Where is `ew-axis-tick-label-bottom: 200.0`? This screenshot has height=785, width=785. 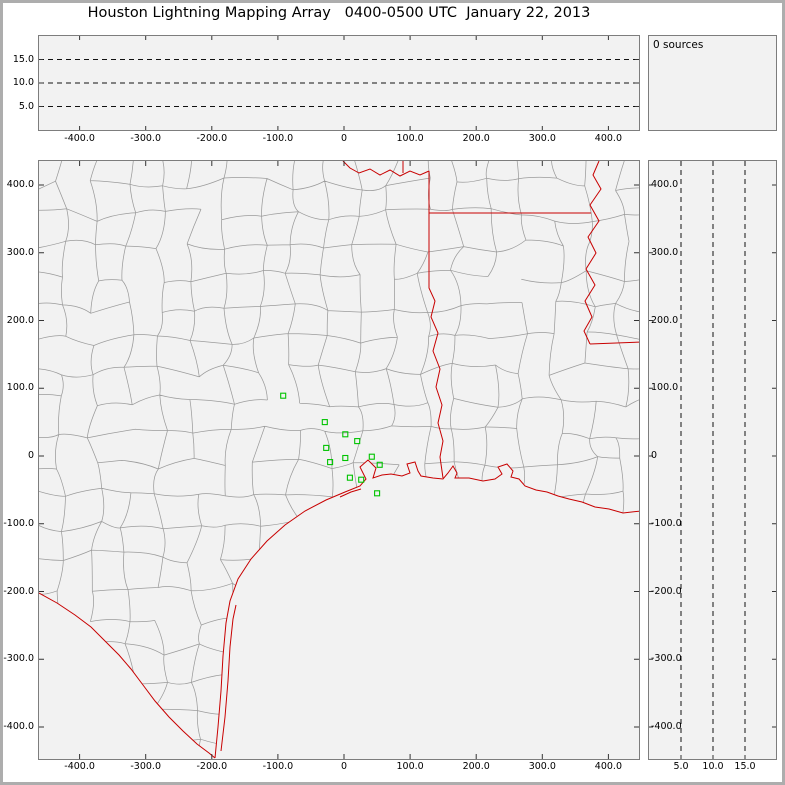
ew-axis-tick-label-bottom: 200.0 is located at coordinates (476, 766).